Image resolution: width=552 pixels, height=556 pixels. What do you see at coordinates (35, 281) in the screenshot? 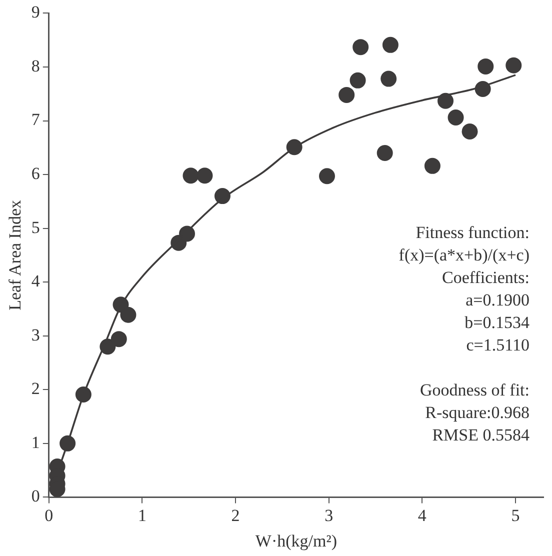
I see `y-tick-label: 4` at bounding box center [35, 281].